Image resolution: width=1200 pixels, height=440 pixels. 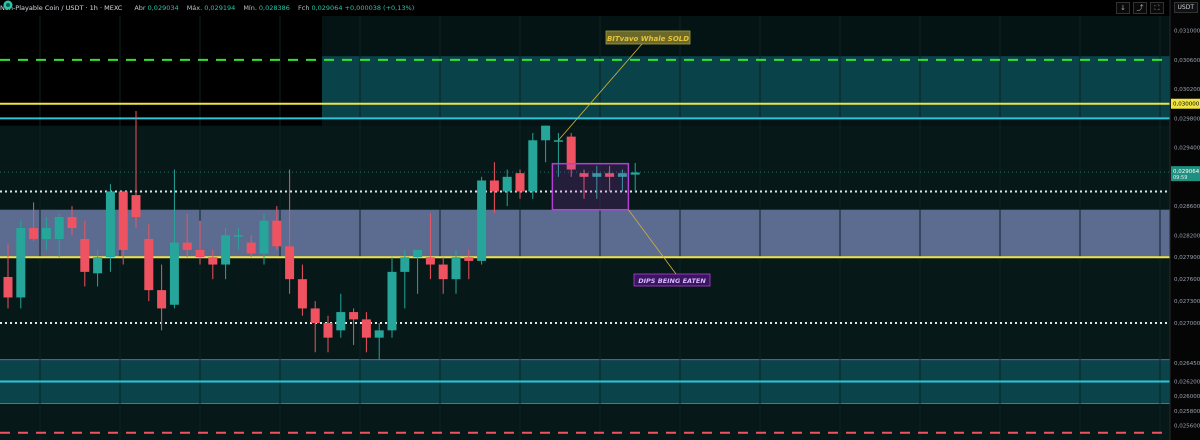 I want to click on price-tick-14: 0,026200, so click(x=1187, y=383).